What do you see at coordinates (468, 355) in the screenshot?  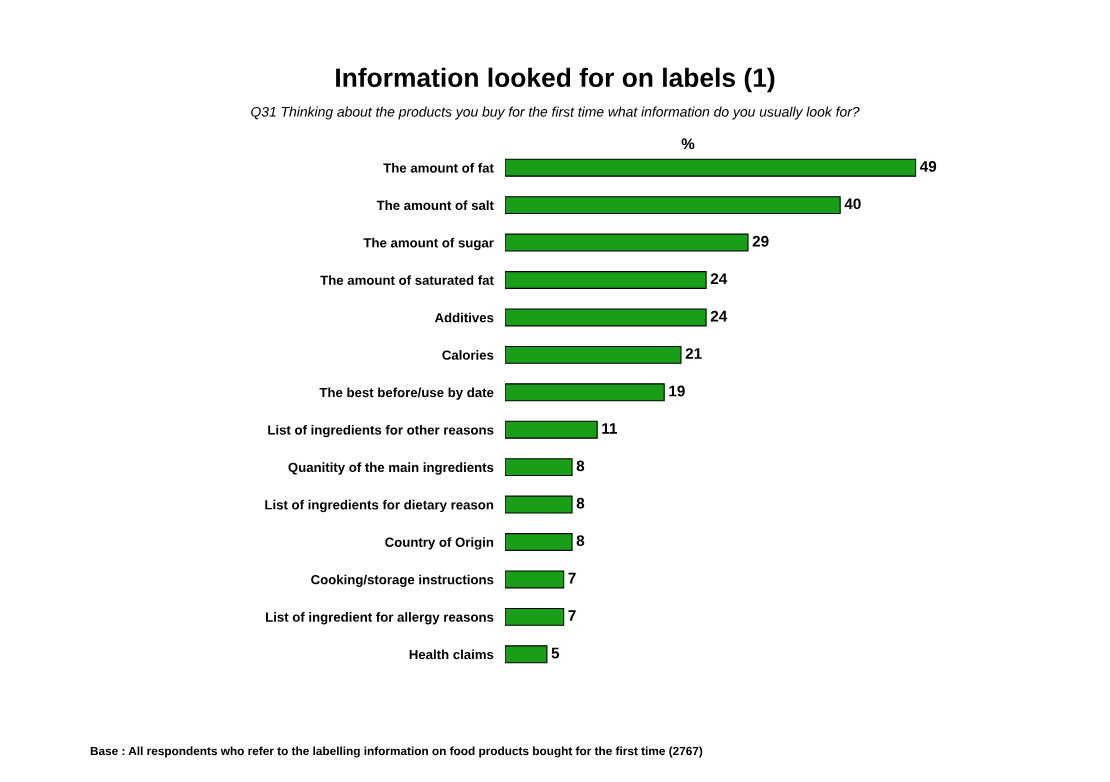 I see `y-tick-label: Calories` at bounding box center [468, 355].